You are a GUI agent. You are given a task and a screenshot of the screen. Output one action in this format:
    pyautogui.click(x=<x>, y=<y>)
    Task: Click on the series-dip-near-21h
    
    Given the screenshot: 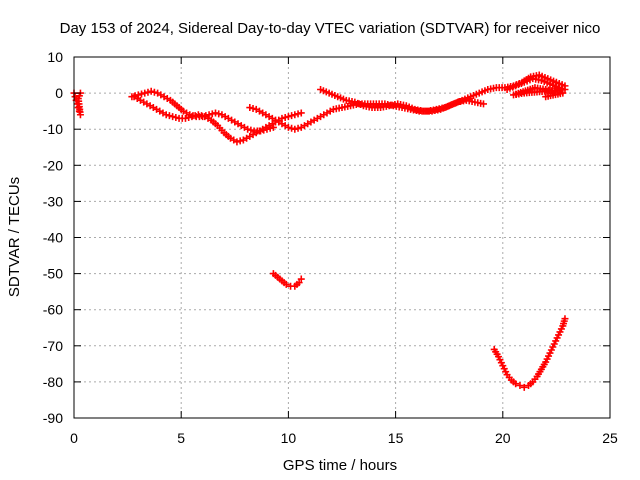 What is the action you would take?
    pyautogui.click(x=529, y=353)
    